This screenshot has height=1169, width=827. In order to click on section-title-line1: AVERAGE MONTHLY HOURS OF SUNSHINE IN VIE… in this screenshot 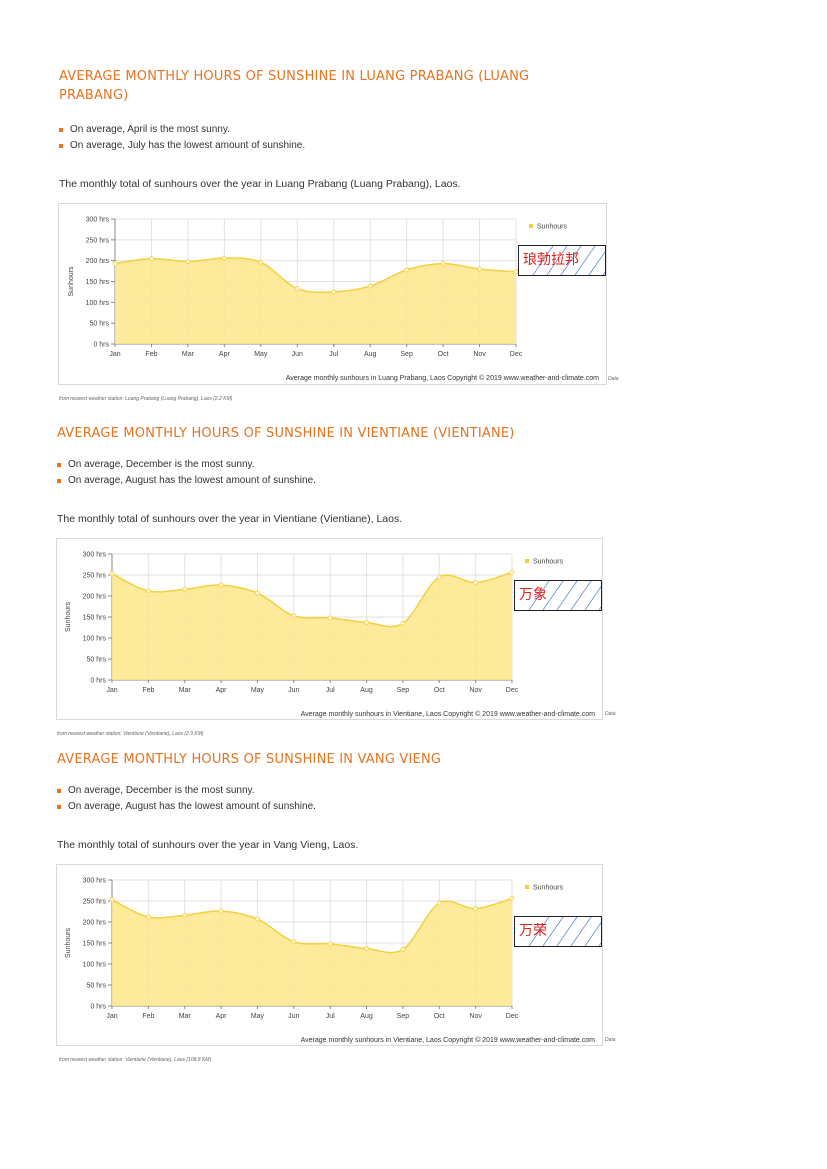, I will do `click(286, 433)`.